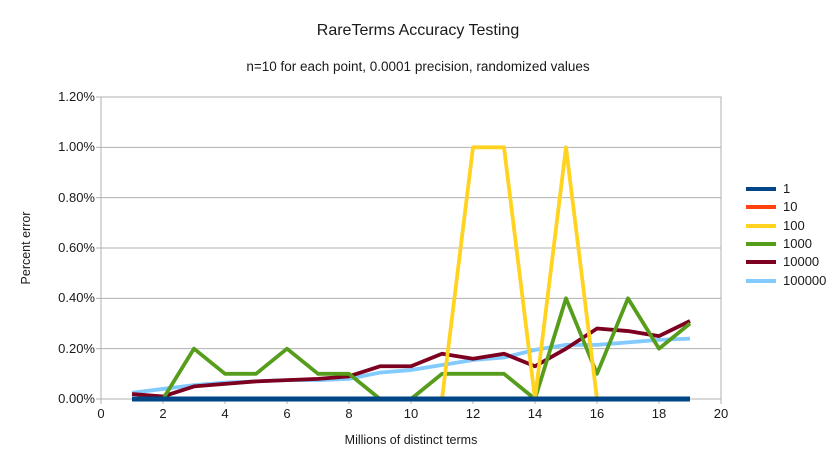 The width and height of the screenshot is (836, 470). What do you see at coordinates (287, 413) in the screenshot?
I see `x-tick-label: 6` at bounding box center [287, 413].